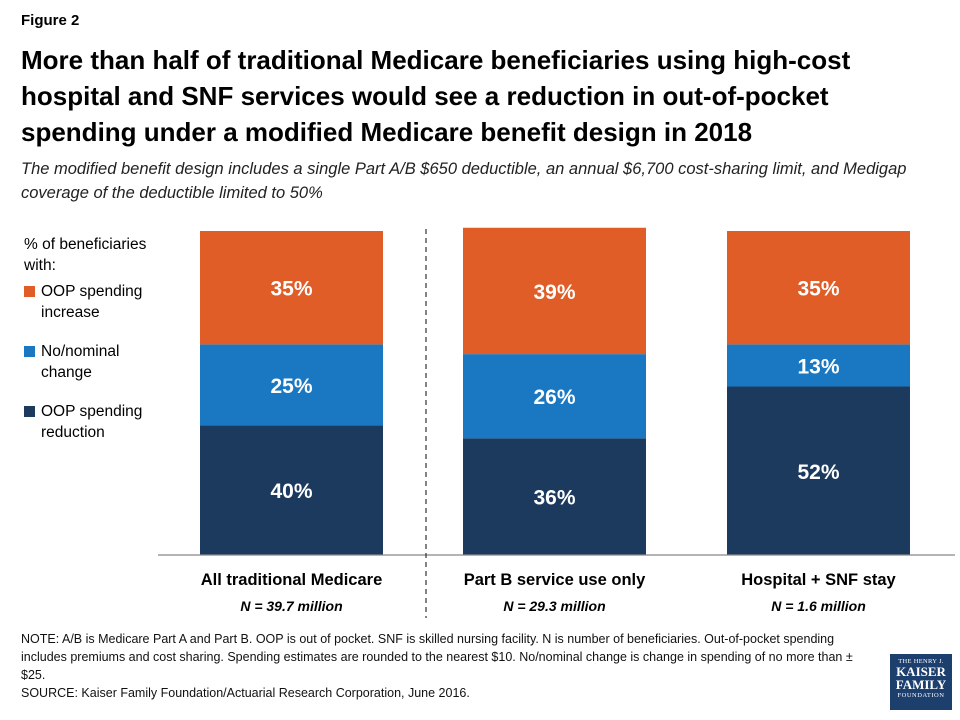 This screenshot has height=720, width=960. I want to click on logo-line-1: THE HENRY J., so click(921, 661).